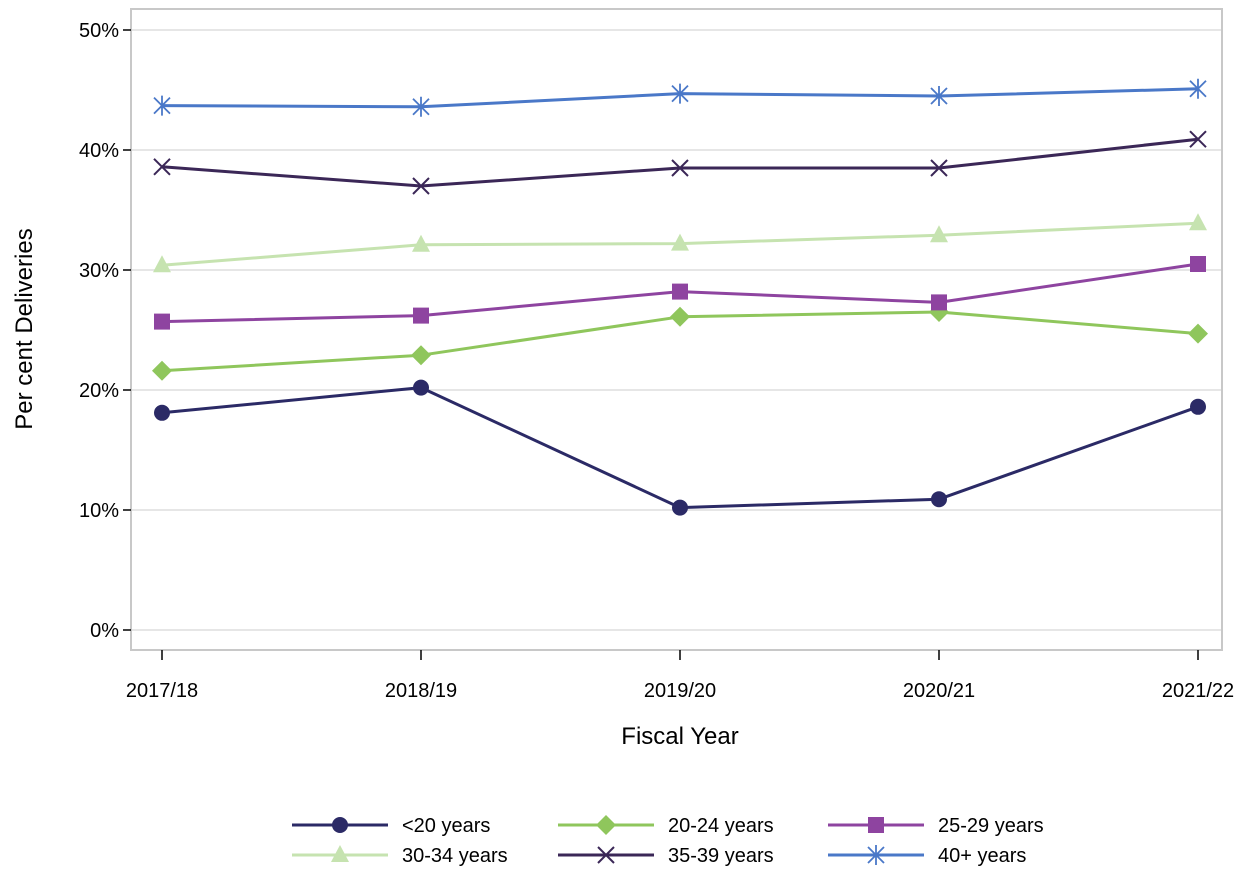  What do you see at coordinates (400, 856) in the screenshot?
I see `legend-item: 30-34 years` at bounding box center [400, 856].